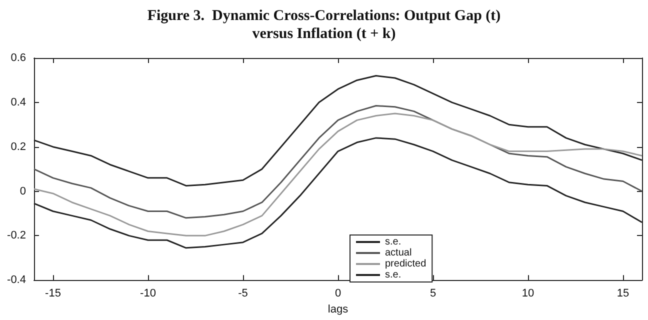 This screenshot has width=648, height=320. Describe the element at coordinates (23, 191) in the screenshot. I see `y-tick-label: 0` at that location.